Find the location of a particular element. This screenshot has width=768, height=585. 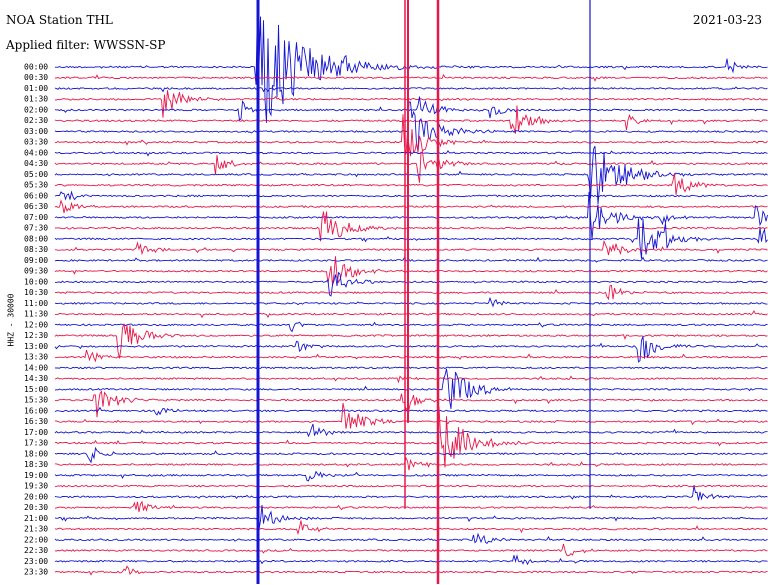

row-time-label: 19:30 is located at coordinates (36, 486).